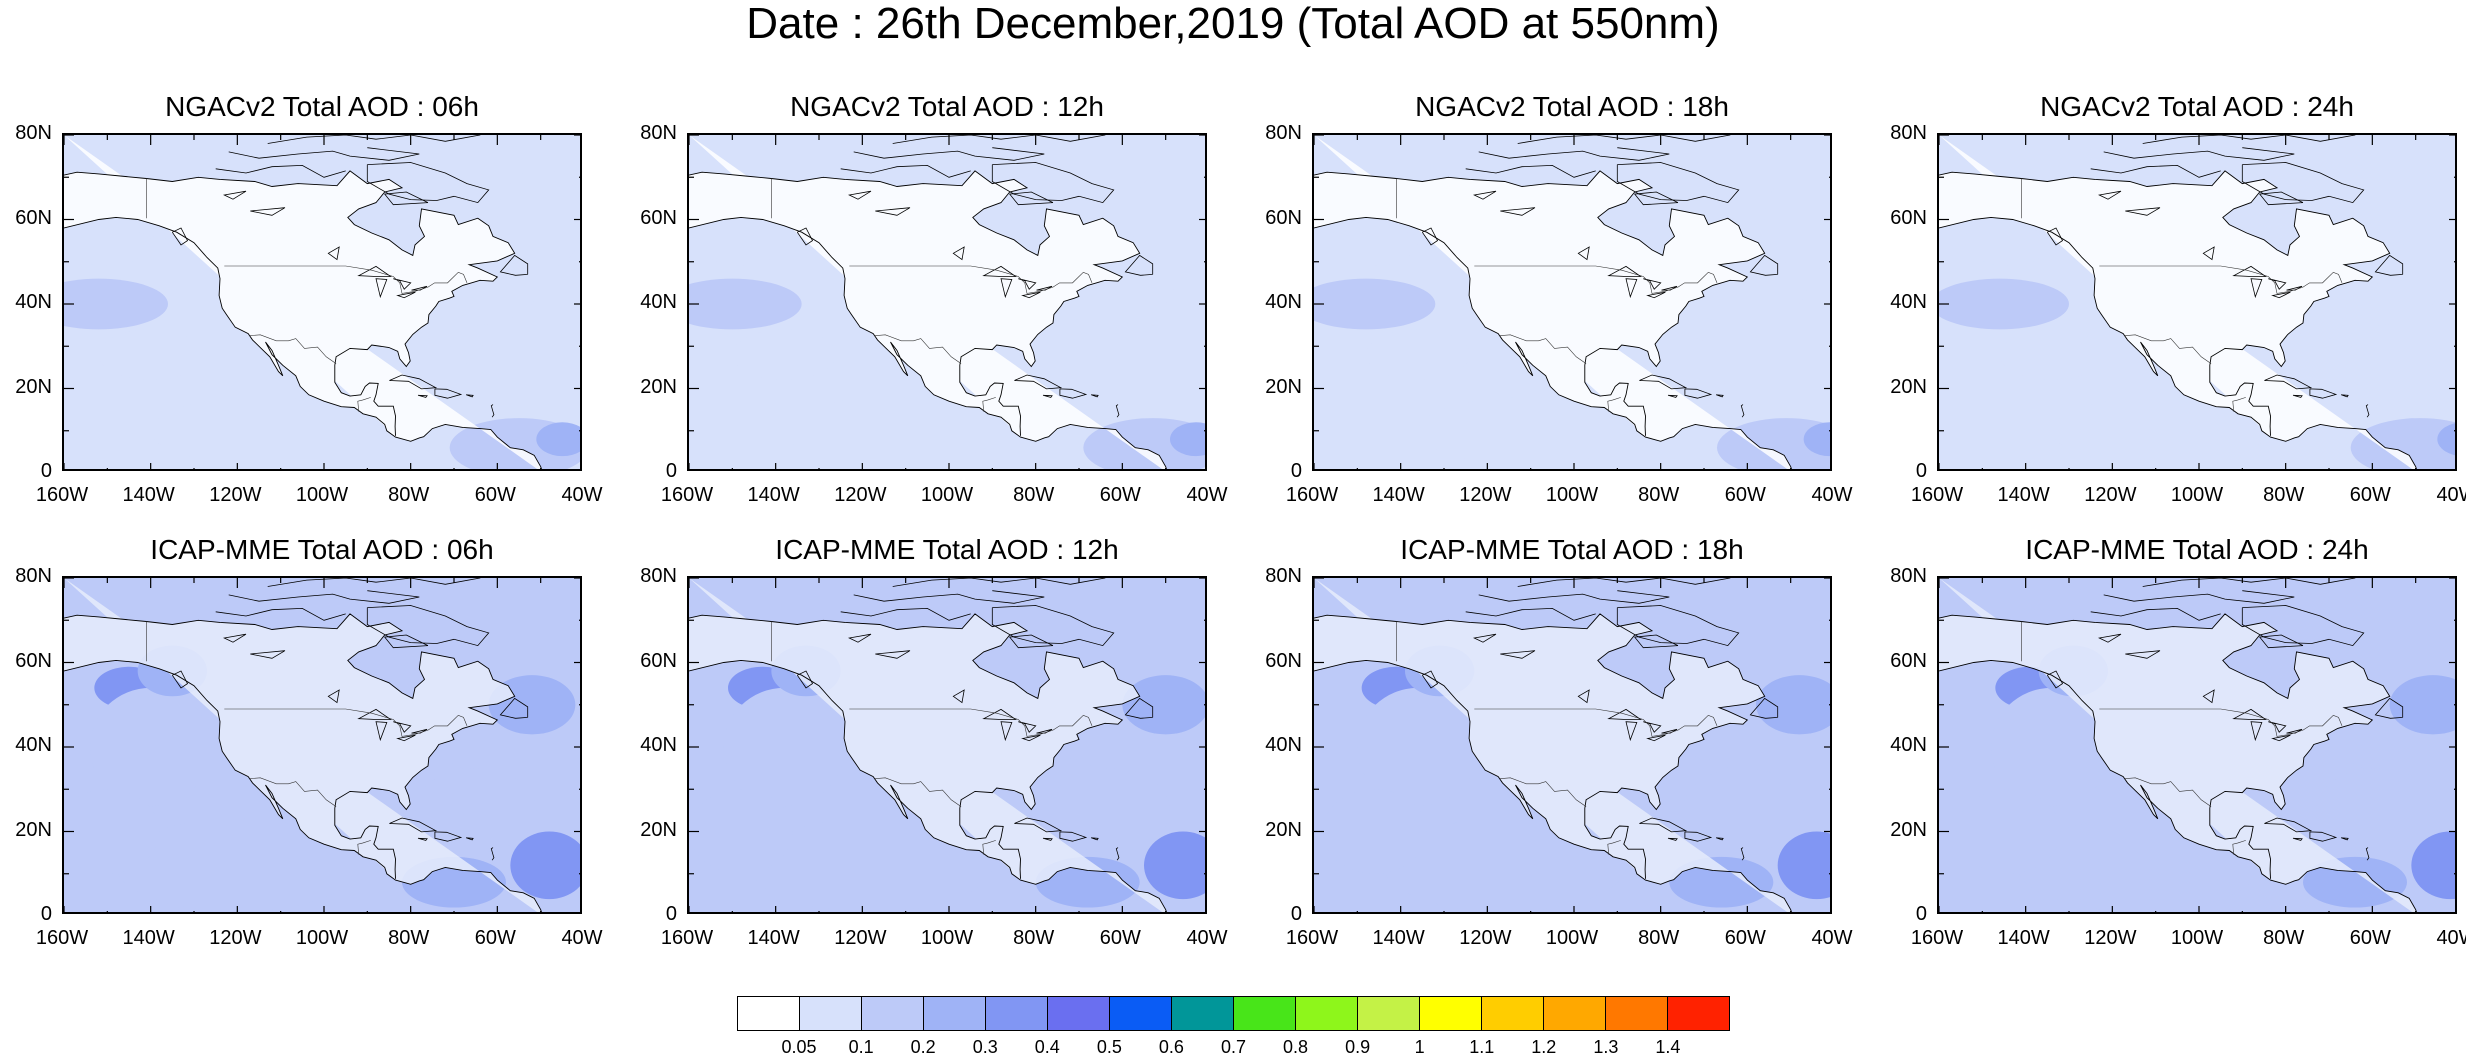 The image size is (2466, 1057). I want to click on panel-title: ICAP-MME Total AOD : 06h, so click(322, 549).